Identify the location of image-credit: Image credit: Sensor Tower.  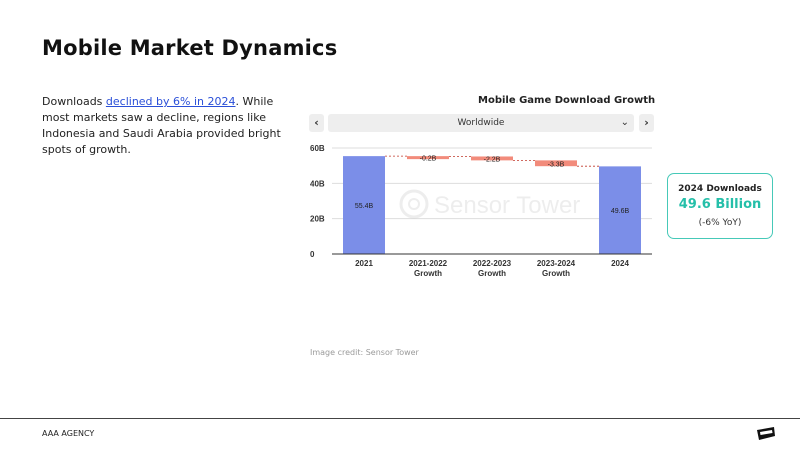
(364, 352).